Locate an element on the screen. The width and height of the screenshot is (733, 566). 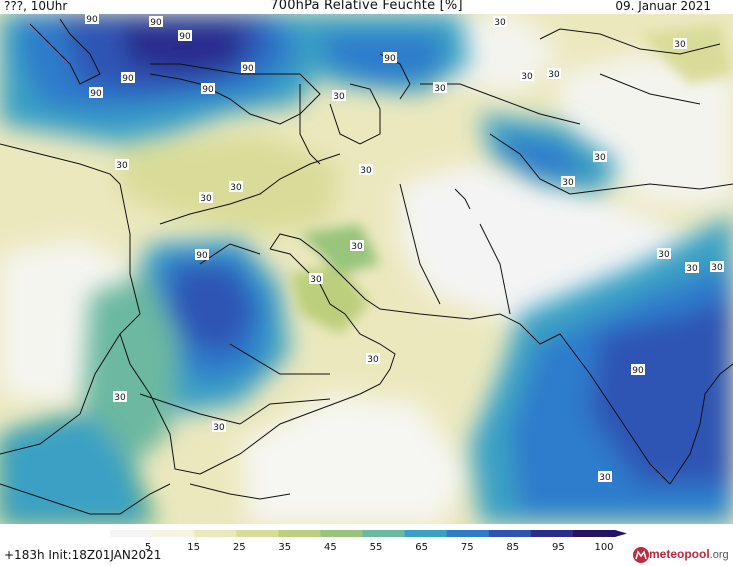
brand-name: meteopool.org is located at coordinates (689, 554).